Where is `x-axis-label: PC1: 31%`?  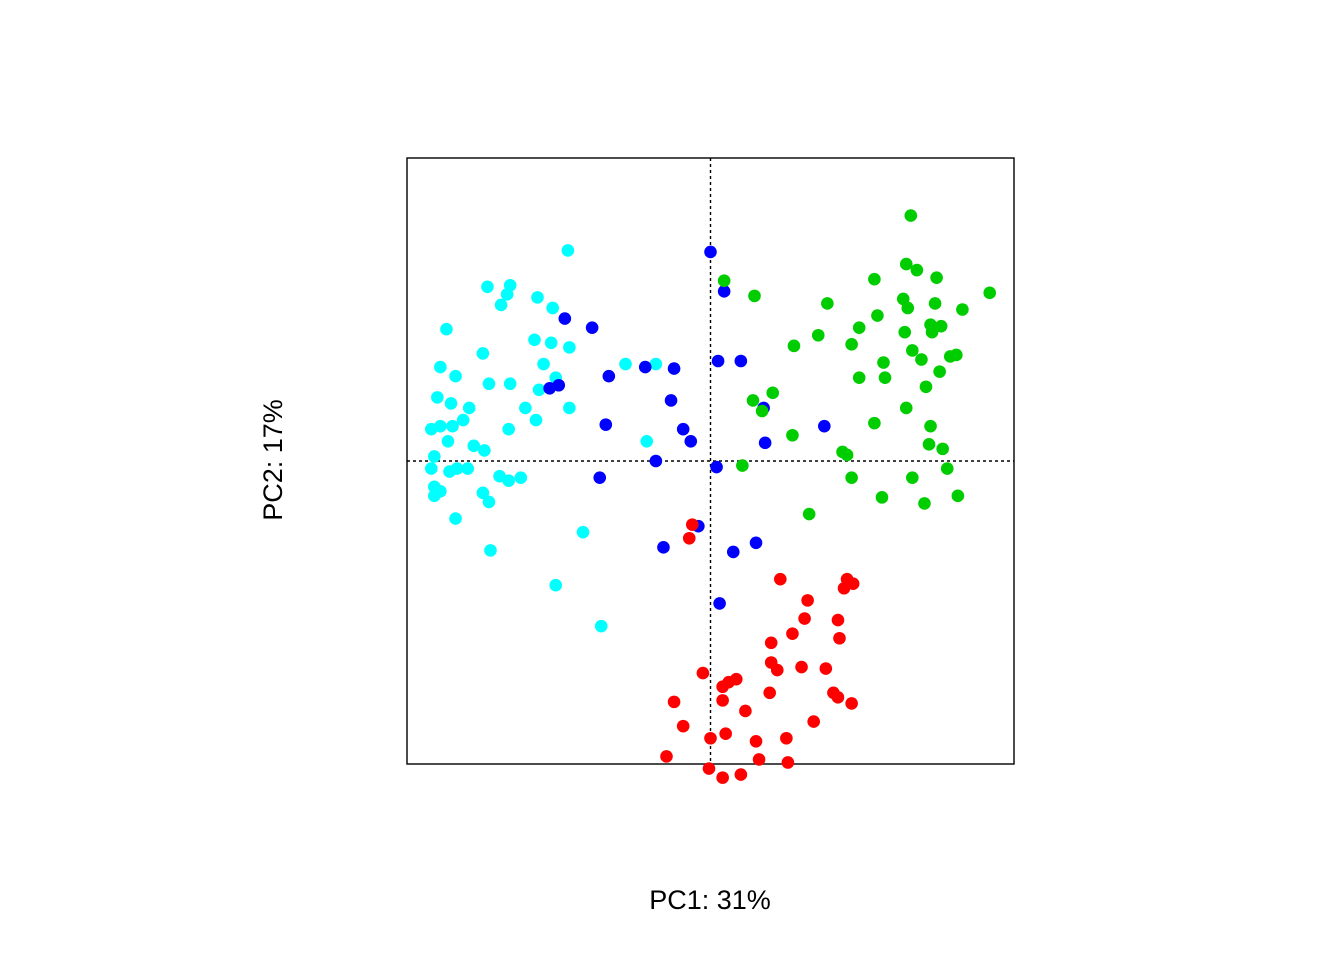 x-axis-label: PC1: 31% is located at coordinates (710, 900).